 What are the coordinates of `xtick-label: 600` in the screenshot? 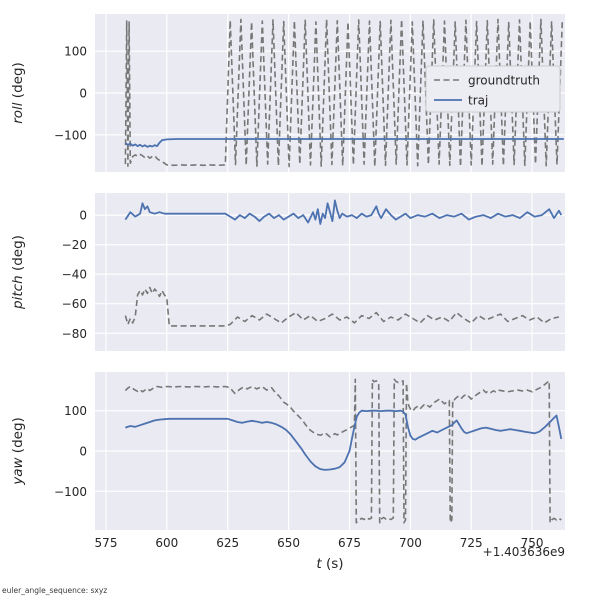 It's located at (166, 543).